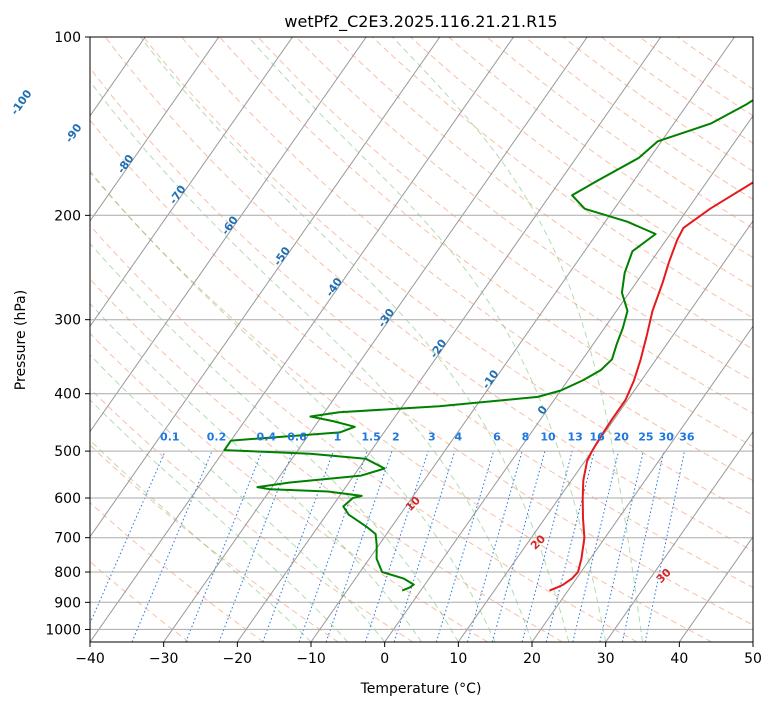 The height and width of the screenshot is (708, 775). I want to click on mixing-ratio-label: 0.2, so click(217, 437).